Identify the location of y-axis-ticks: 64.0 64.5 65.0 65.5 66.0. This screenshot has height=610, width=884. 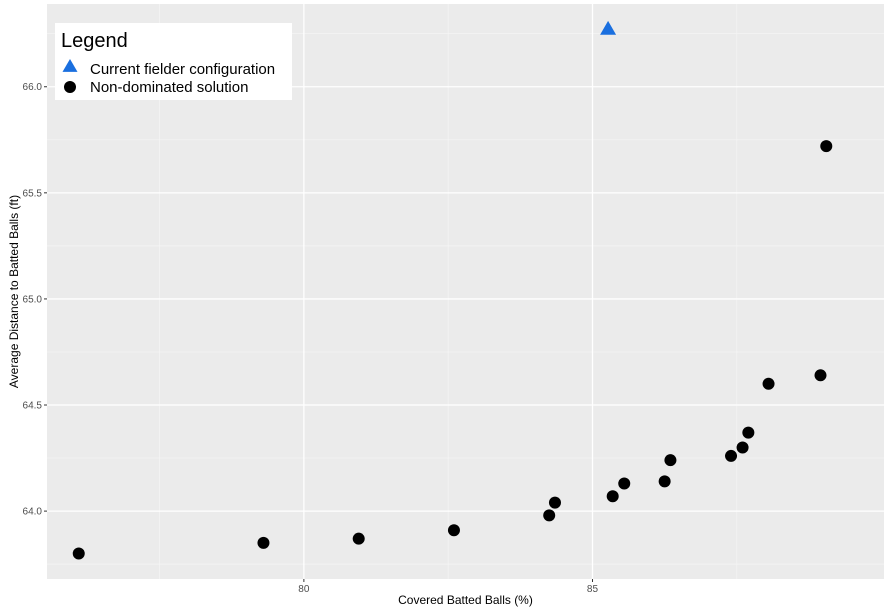
(35, 300).